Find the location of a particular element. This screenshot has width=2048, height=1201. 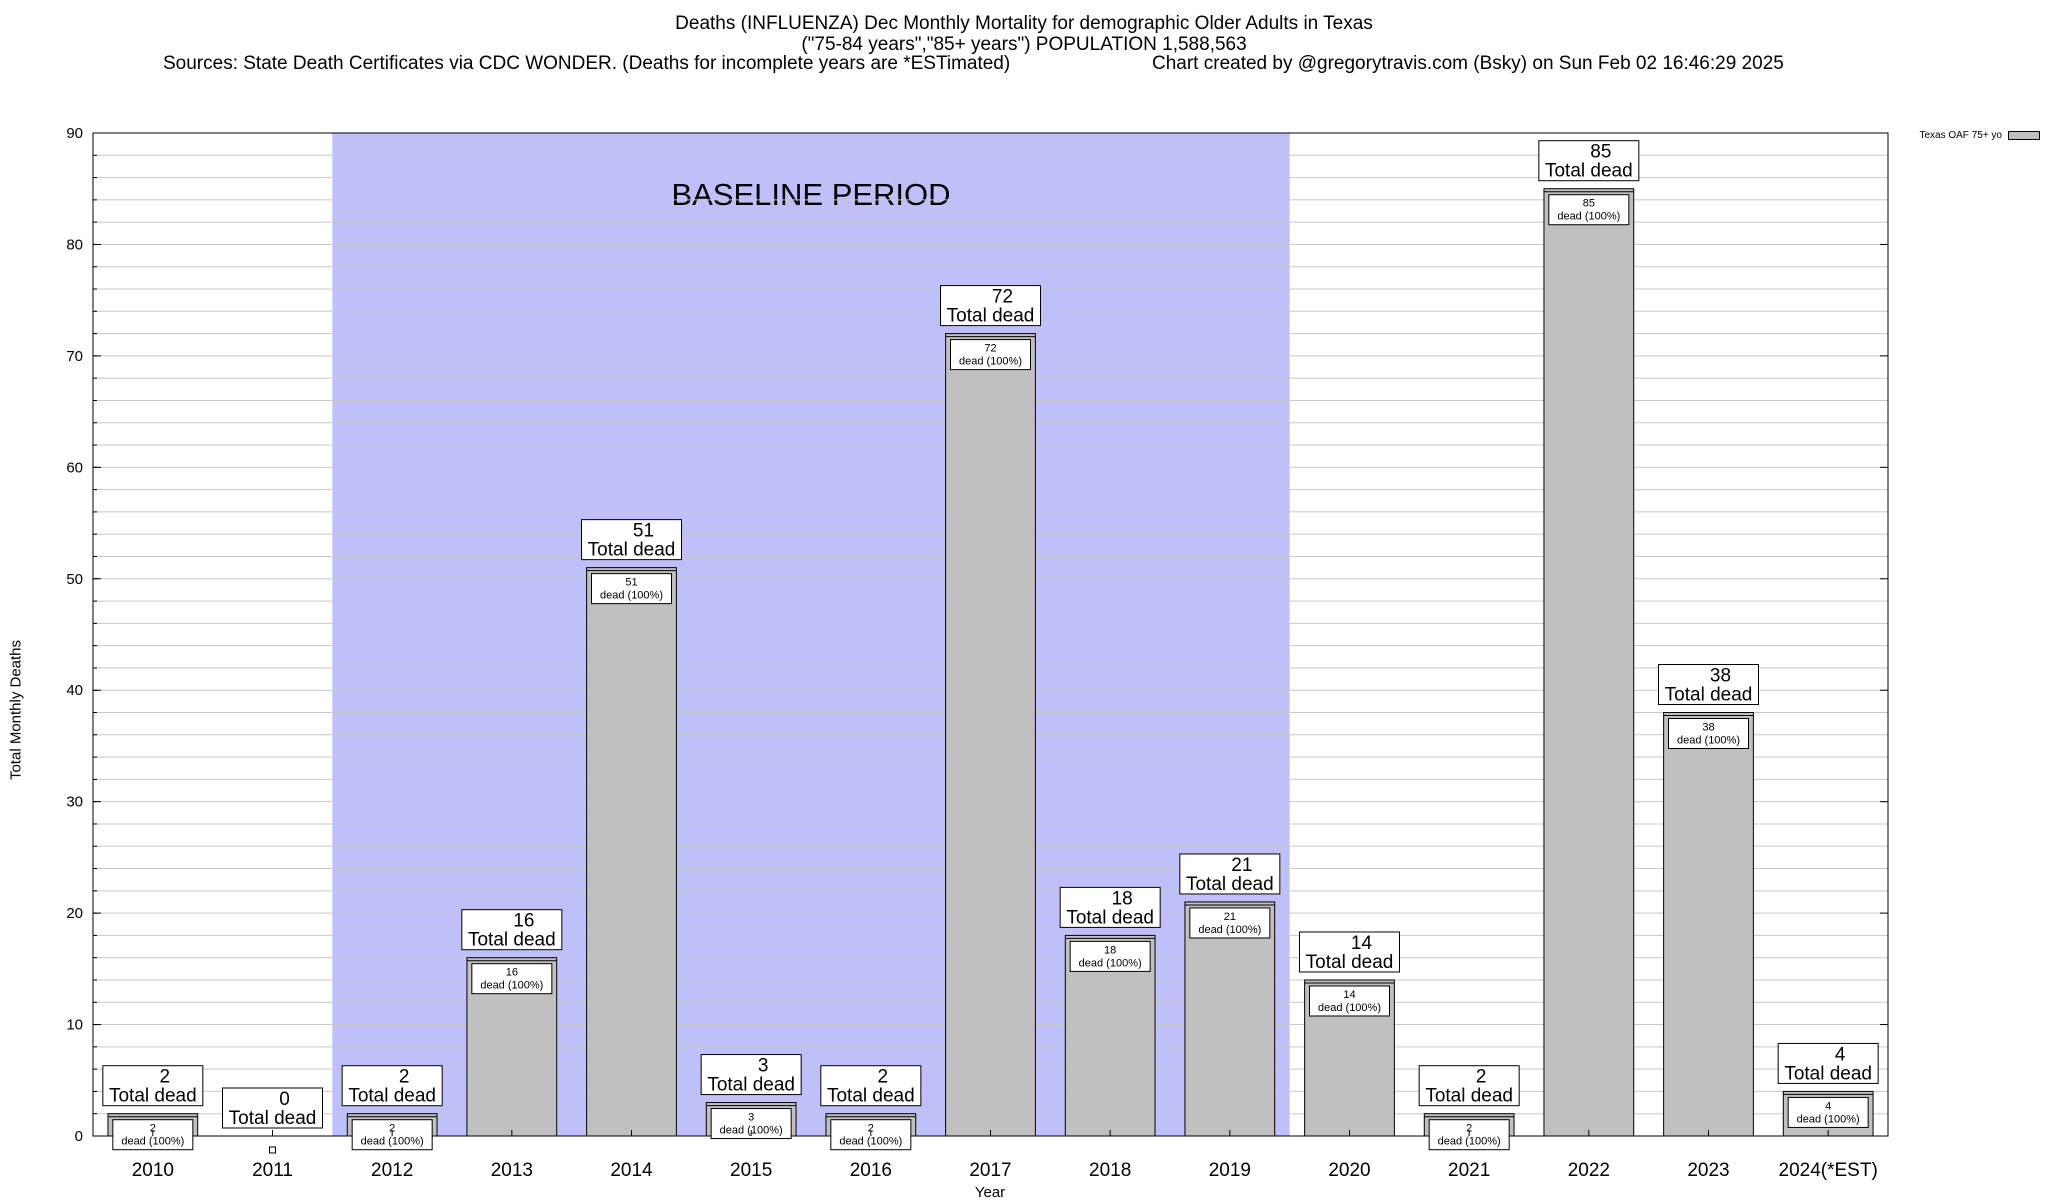

y-tick-label: 0 is located at coordinates (79, 1136).